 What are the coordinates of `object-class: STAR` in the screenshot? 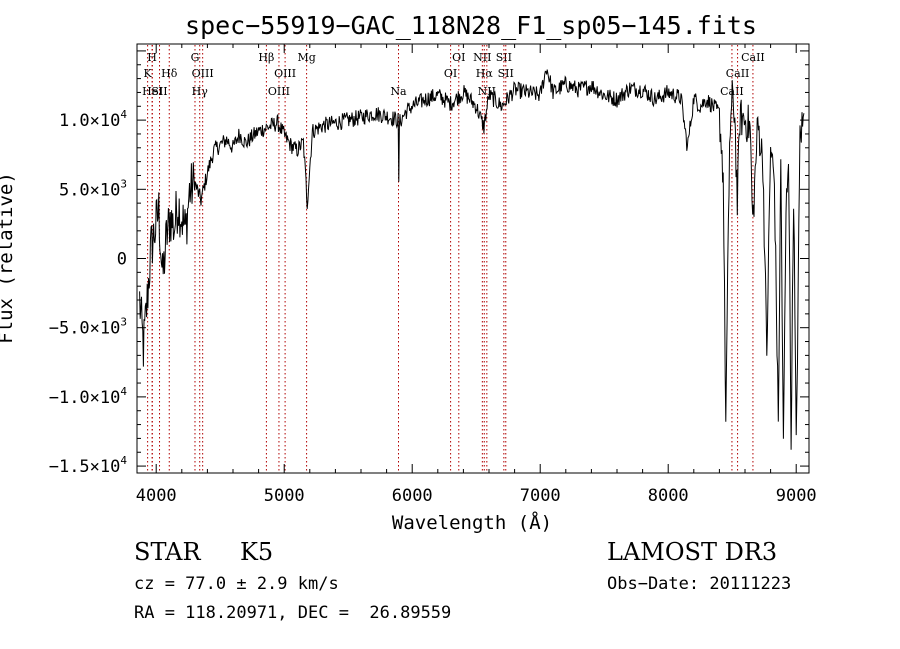 It's located at (167, 552).